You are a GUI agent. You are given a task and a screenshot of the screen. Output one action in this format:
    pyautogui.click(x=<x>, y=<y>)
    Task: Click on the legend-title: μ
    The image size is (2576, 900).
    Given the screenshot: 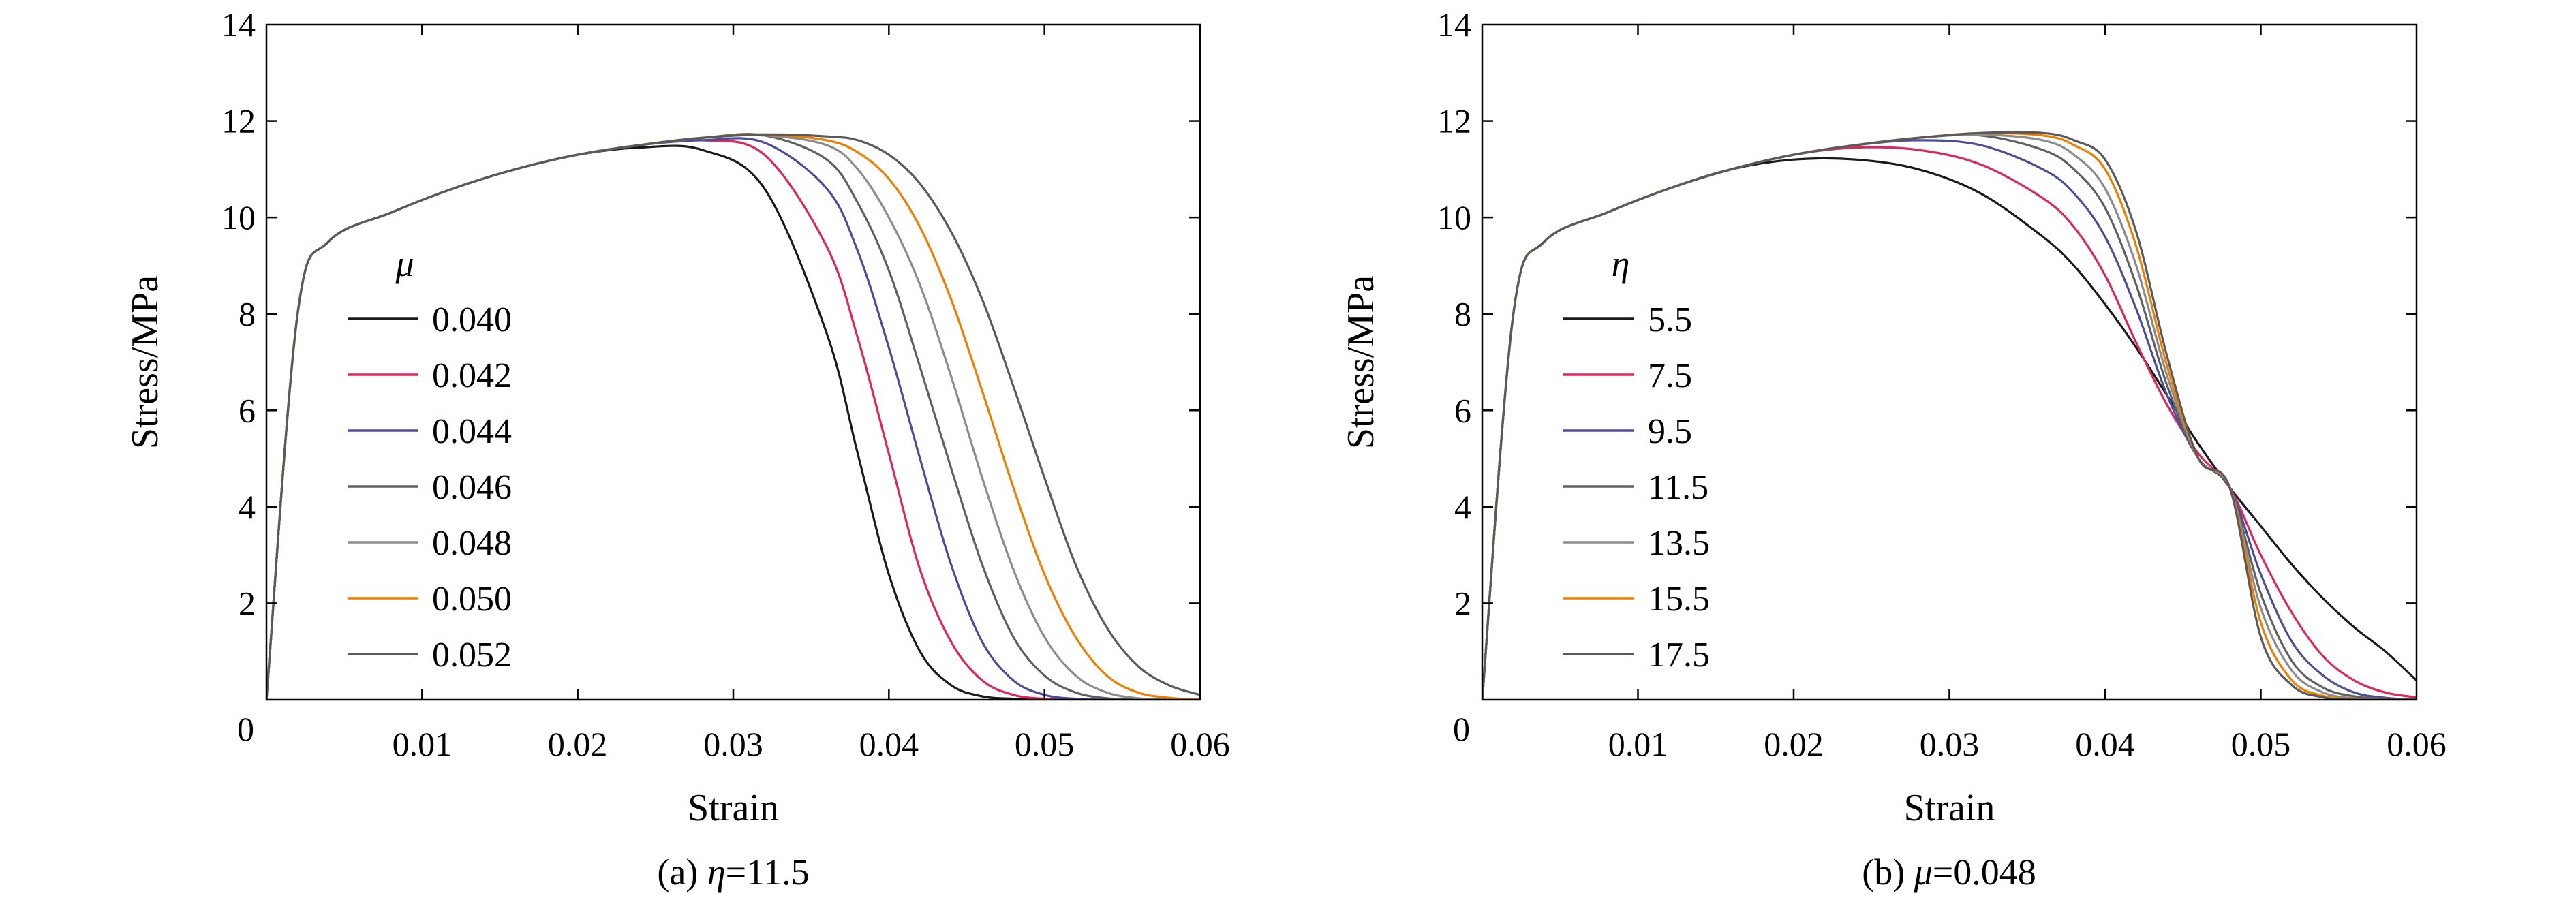 What is the action you would take?
    pyautogui.click(x=404, y=263)
    